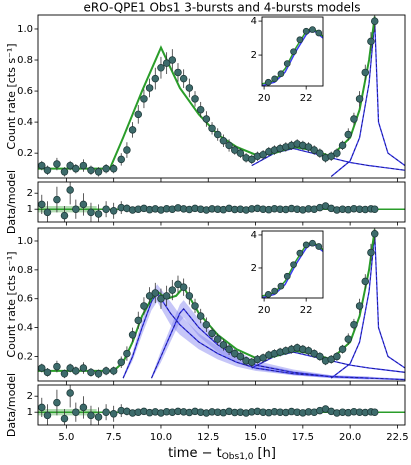 The width and height of the screenshot is (411, 465). I want to click on y-tick-label: 4, so click(254, 21).